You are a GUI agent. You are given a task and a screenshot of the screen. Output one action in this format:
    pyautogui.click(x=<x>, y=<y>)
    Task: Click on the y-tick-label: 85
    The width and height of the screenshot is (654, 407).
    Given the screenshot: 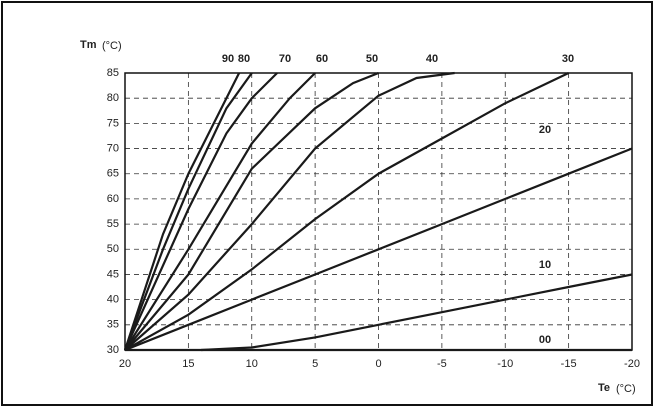 What is the action you would take?
    pyautogui.click(x=113, y=73)
    